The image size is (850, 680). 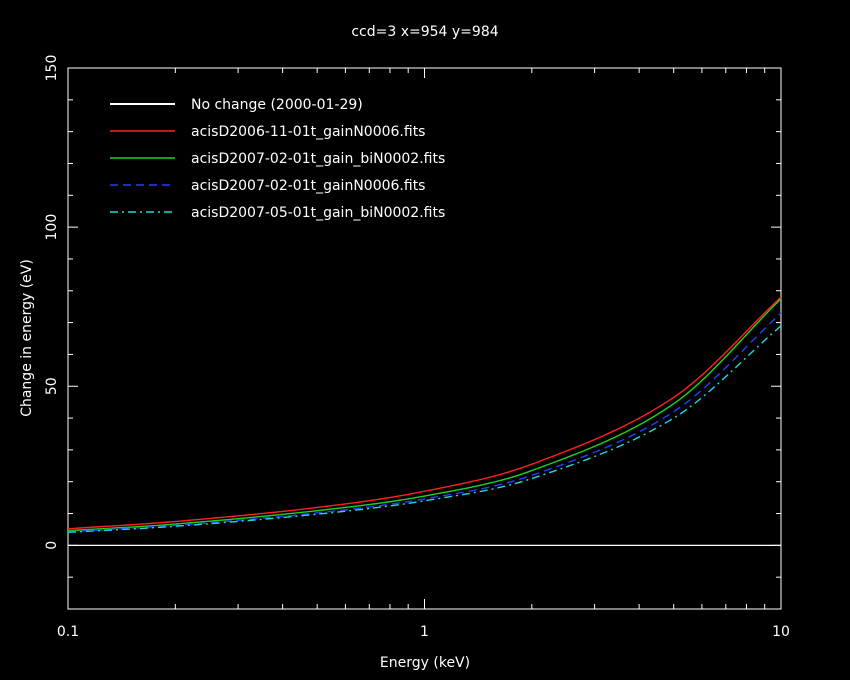 What do you see at coordinates (52, 68) in the screenshot?
I see `y-tick-label: 150` at bounding box center [52, 68].